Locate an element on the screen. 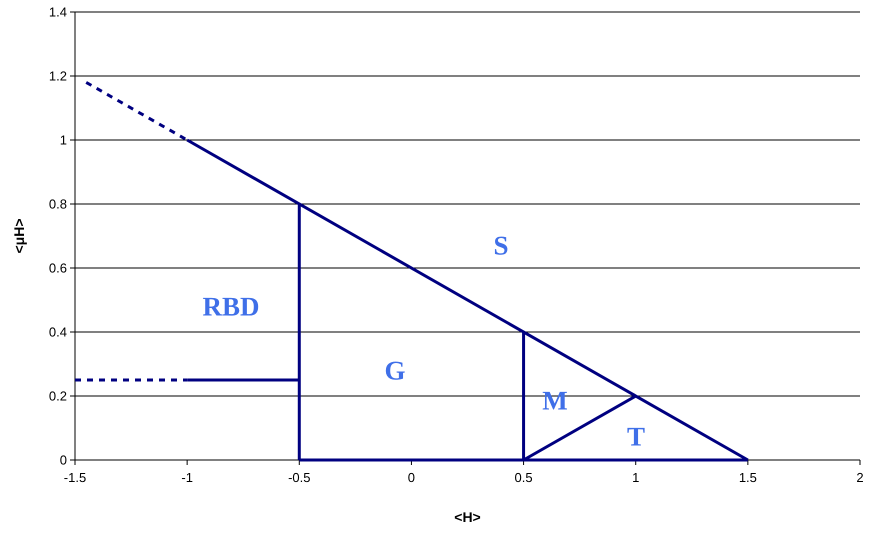 The width and height of the screenshot is (869, 535). y-tick-label: 0.4 is located at coordinates (57, 332).